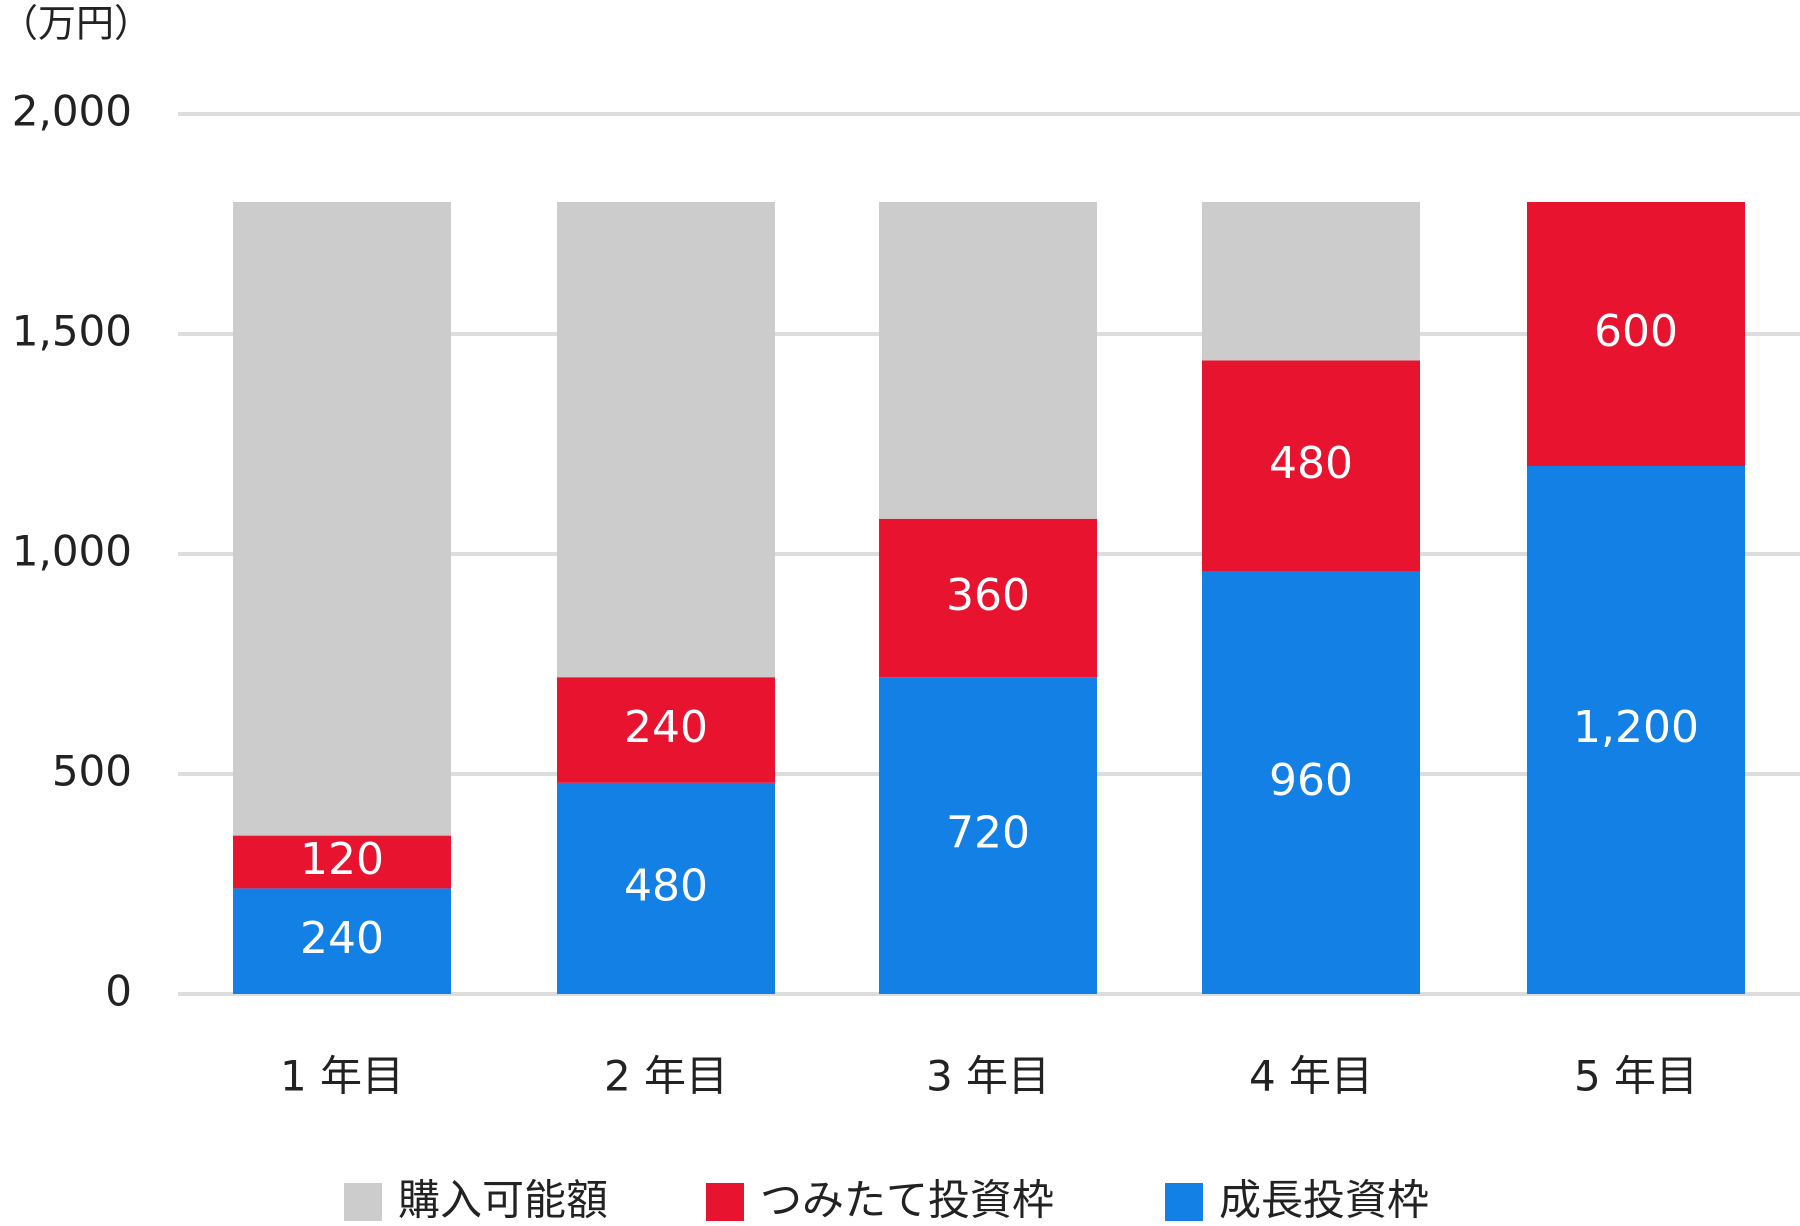 This screenshot has width=1800, height=1226. I want to click on data-label: 360, so click(988, 595).